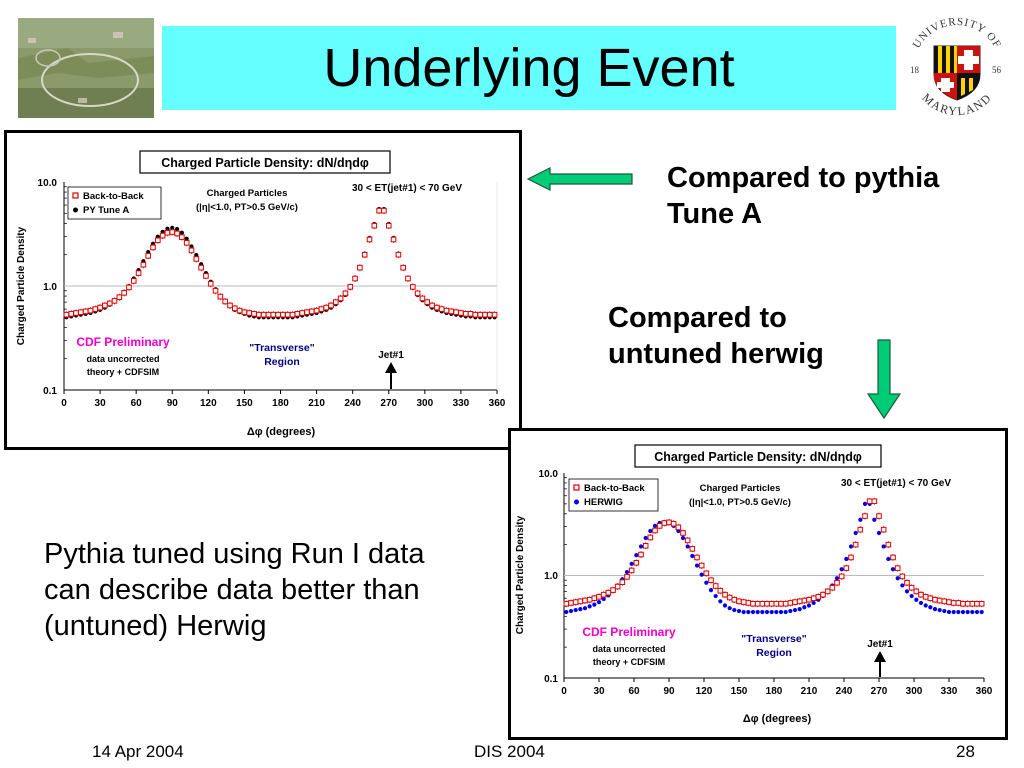 Image resolution: width=1024 pixels, height=768 pixels. I want to click on legend-marker-py-tune-a, so click(75, 210).